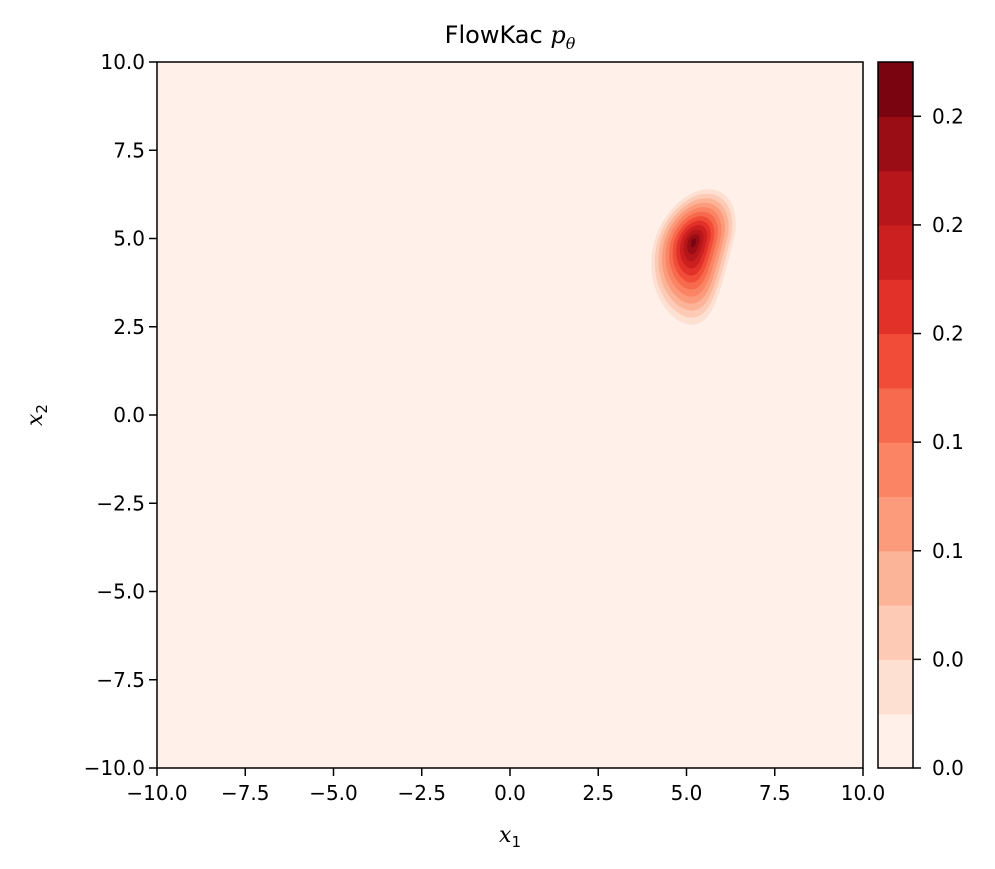  Describe the element at coordinates (35, 419) in the screenshot. I see `y-axis-label-symbol: x` at that location.